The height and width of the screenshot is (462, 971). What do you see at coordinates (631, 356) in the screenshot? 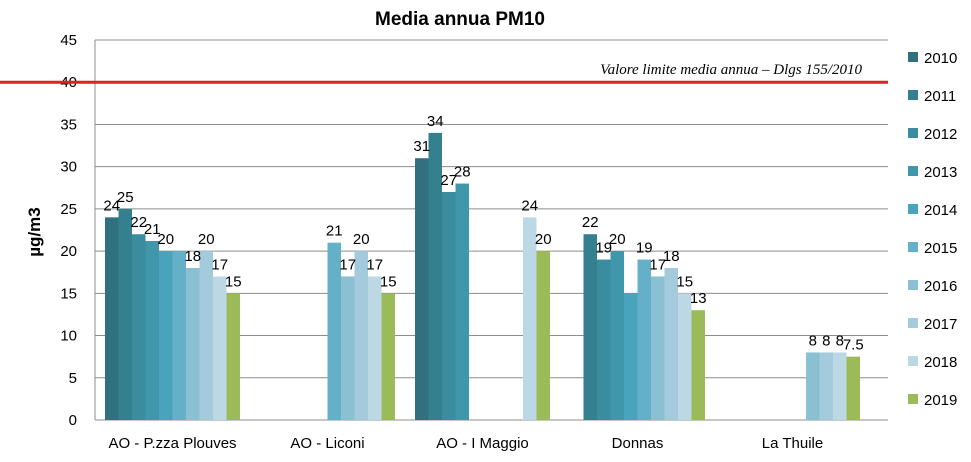
I see `bar-2014` at bounding box center [631, 356].